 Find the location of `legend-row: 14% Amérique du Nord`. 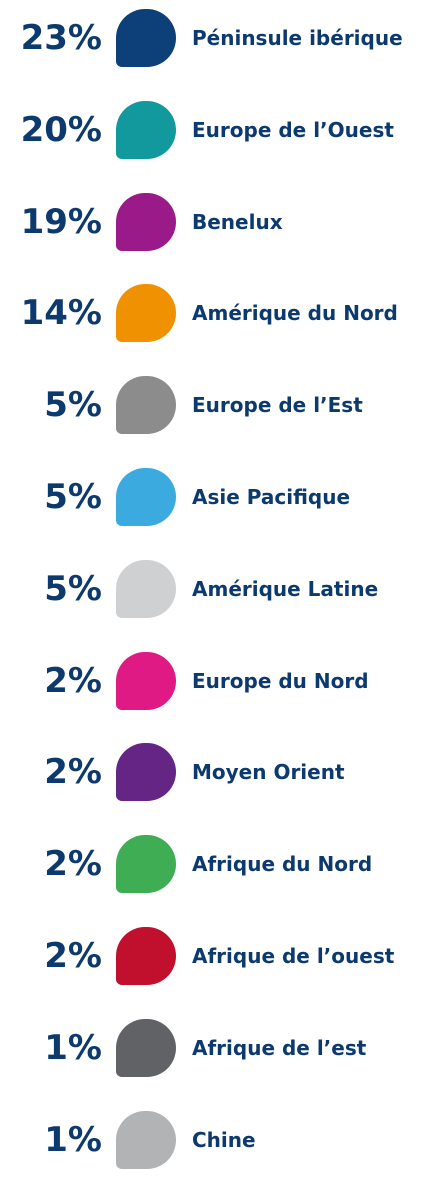

legend-row: 14% Amérique du Nord is located at coordinates (223, 313).